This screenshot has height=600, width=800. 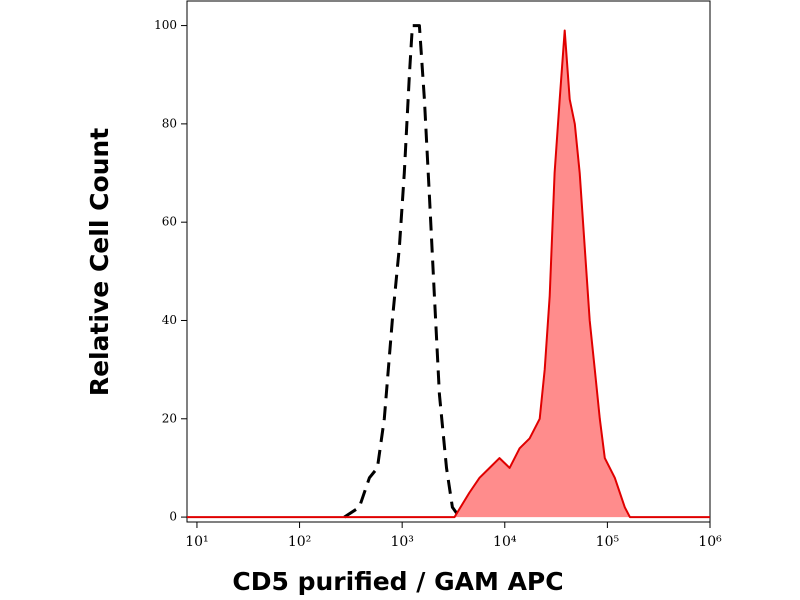 What do you see at coordinates (505, 542) in the screenshot?
I see `x-tick-label: 10⁴` at bounding box center [505, 542].